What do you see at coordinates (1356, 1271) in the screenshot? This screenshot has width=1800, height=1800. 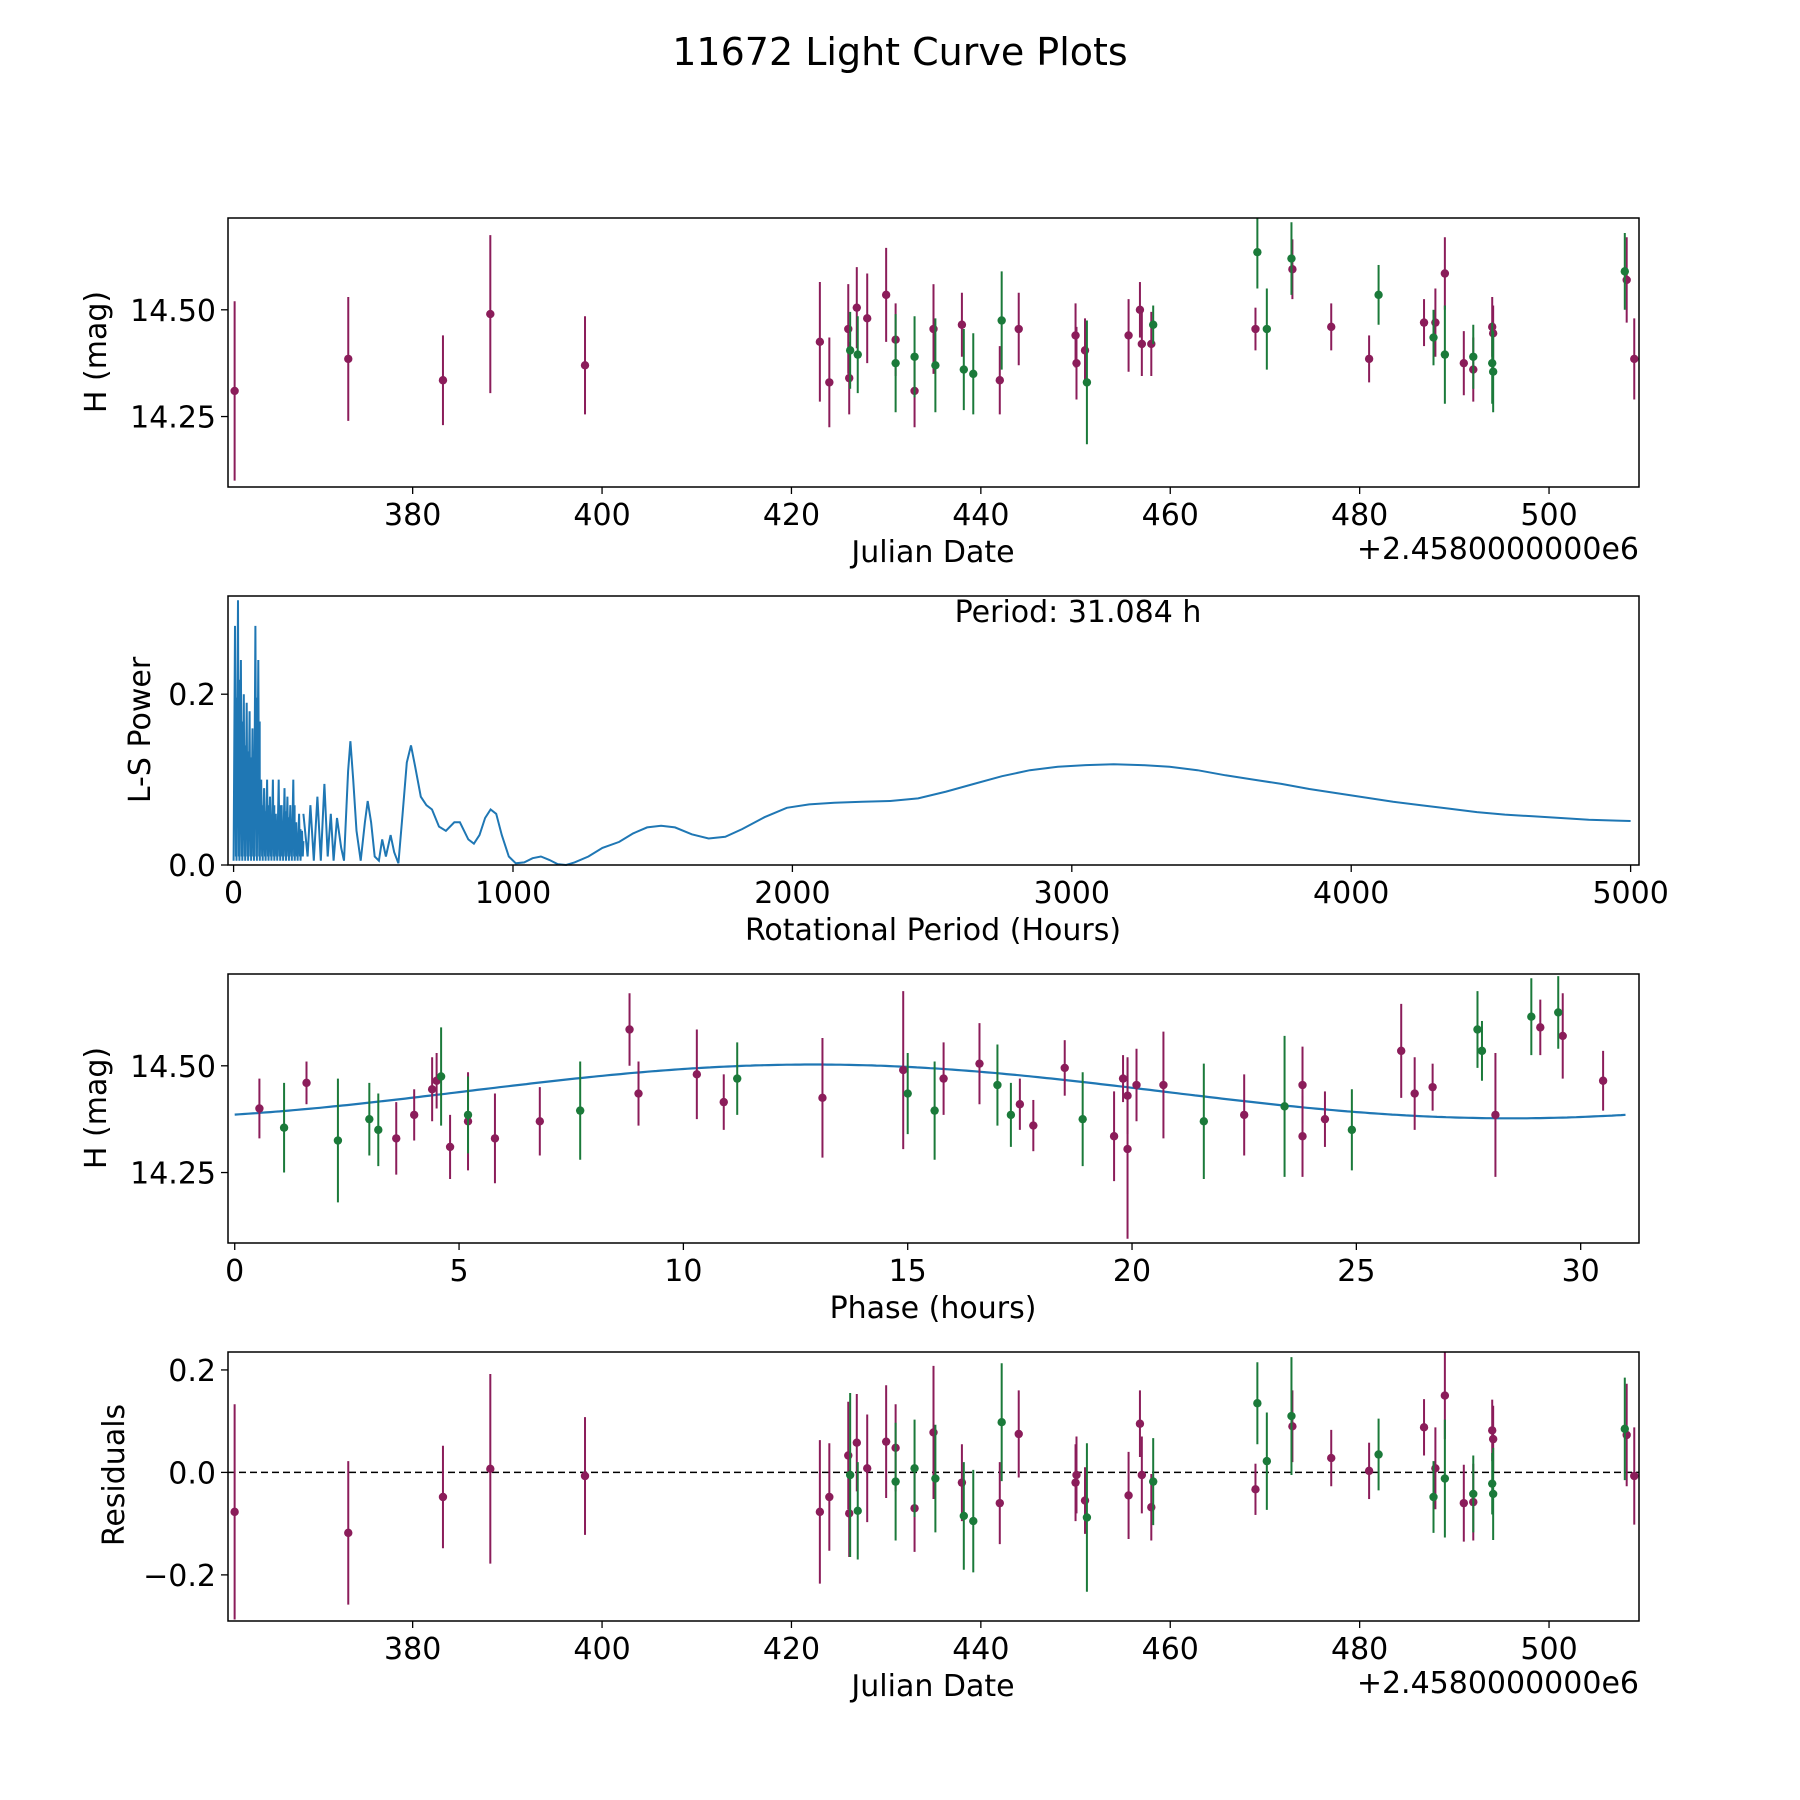 I see `phased-xtick-label: 25` at bounding box center [1356, 1271].